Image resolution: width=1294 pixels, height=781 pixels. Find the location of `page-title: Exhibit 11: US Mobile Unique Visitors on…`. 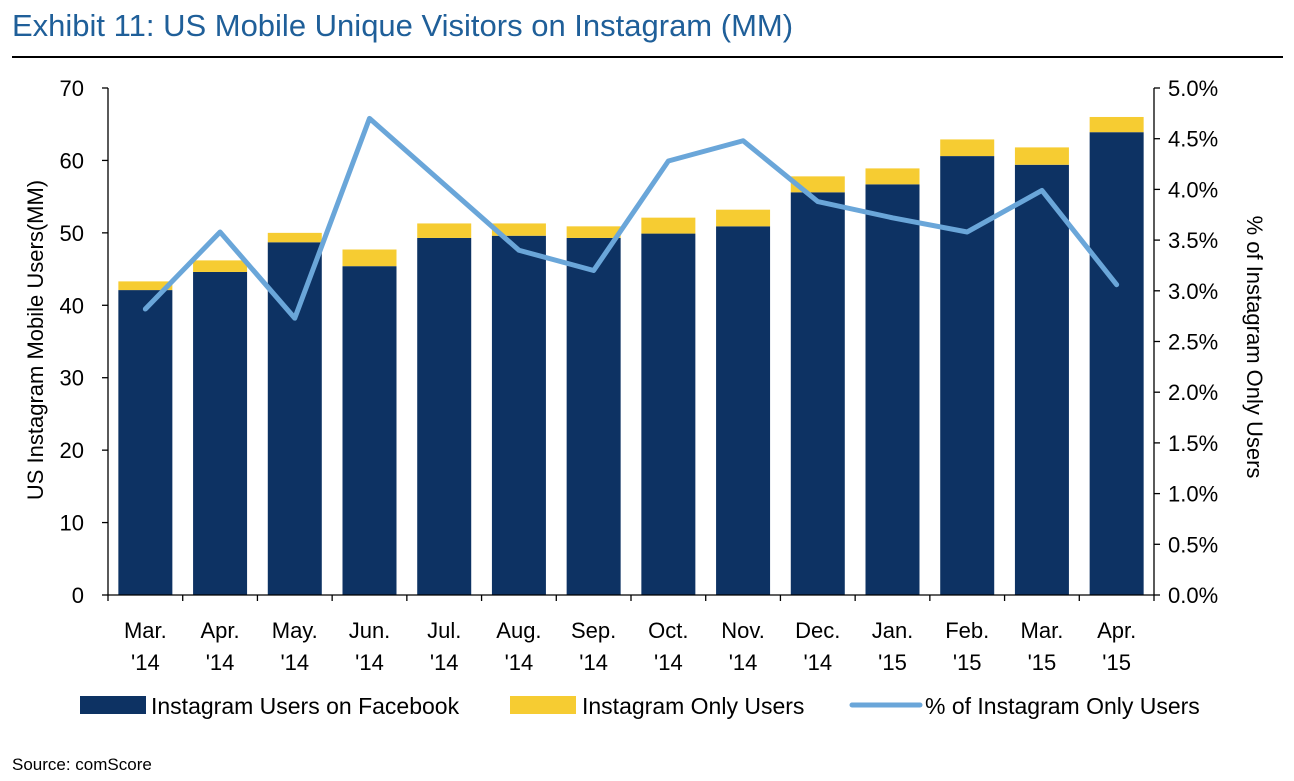

page-title: Exhibit 11: US Mobile Unique Visitors on… is located at coordinates (403, 25).